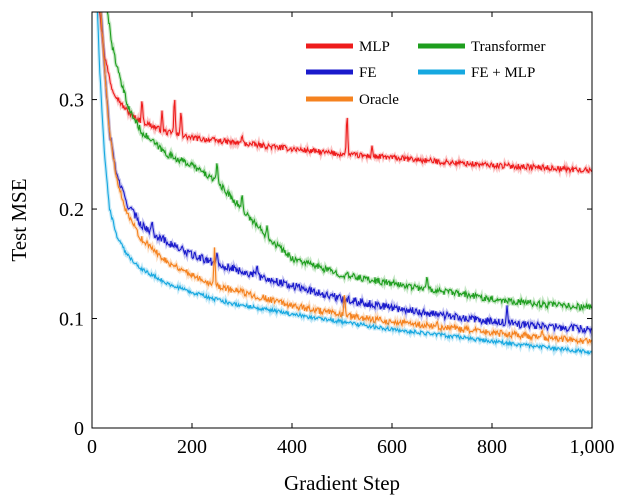 Image resolution: width=624 pixels, height=499 pixels. What do you see at coordinates (92, 447) in the screenshot?
I see `x-tick-label: 0` at bounding box center [92, 447].